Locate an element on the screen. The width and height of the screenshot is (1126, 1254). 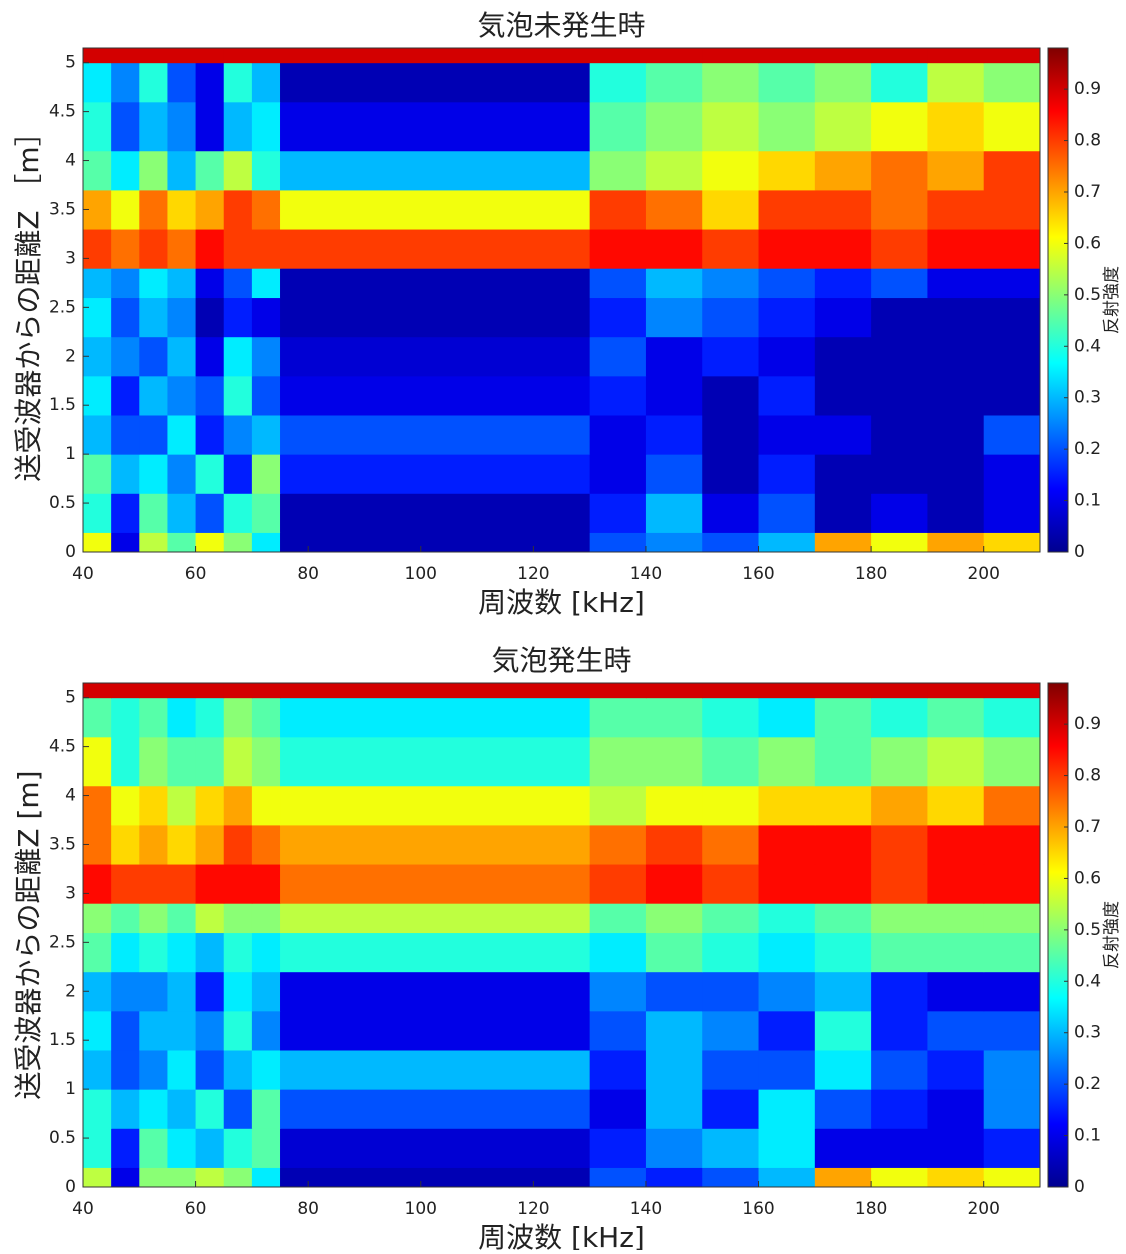
colorbar-tick-label: 0.6 is located at coordinates (1087, 243).